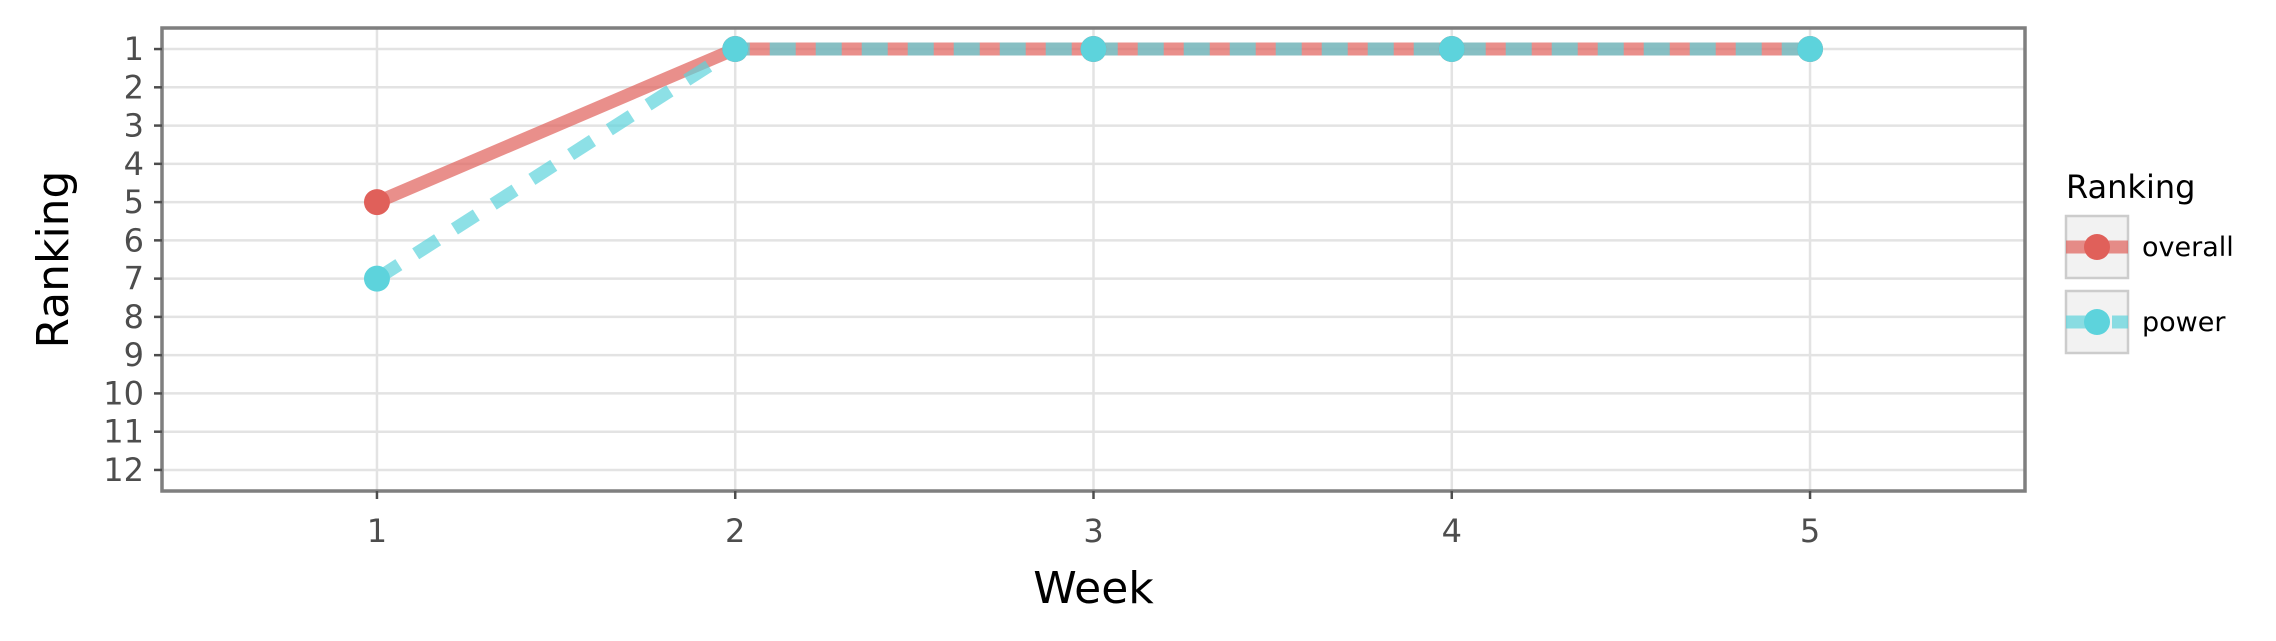 The height and width of the screenshot is (641, 2276). What do you see at coordinates (134, 355) in the screenshot?
I see `y-tick-label: 9` at bounding box center [134, 355].